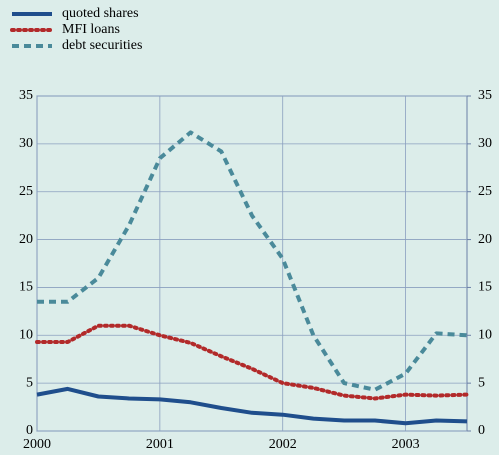 This screenshot has height=455, width=499. What do you see at coordinates (26, 191) in the screenshot?
I see `y-tick-label: 25` at bounding box center [26, 191].